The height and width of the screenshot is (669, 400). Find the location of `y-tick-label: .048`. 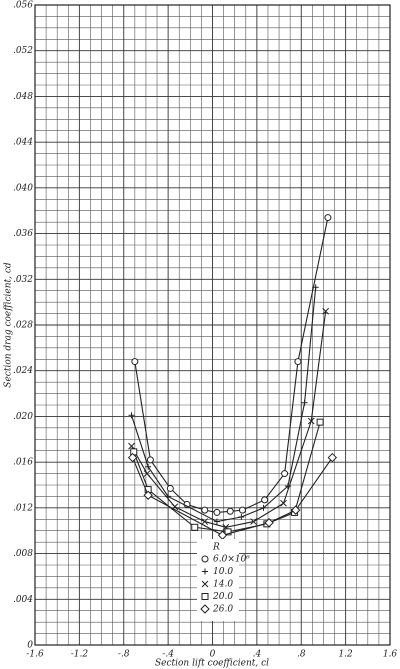

y-tick-label: .048 is located at coordinates (23, 97).